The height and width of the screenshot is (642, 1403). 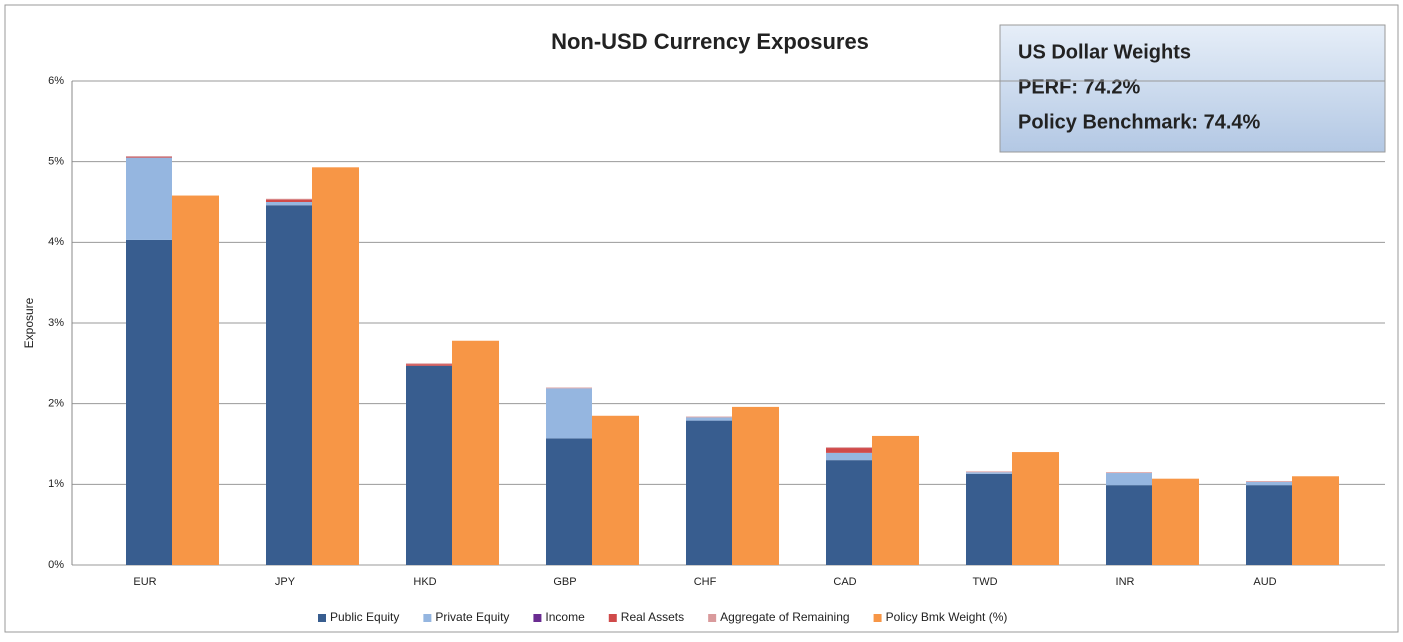 I want to click on legend-label: Public Equity, so click(x=364, y=617).